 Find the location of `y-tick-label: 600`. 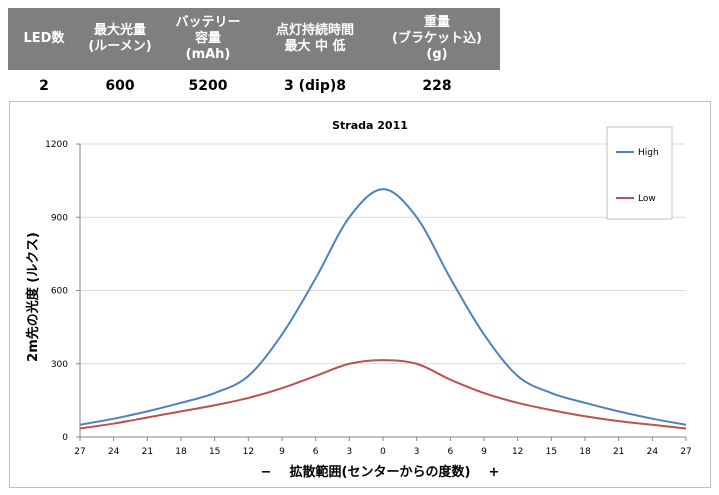

y-tick-label: 600 is located at coordinates (59, 292).